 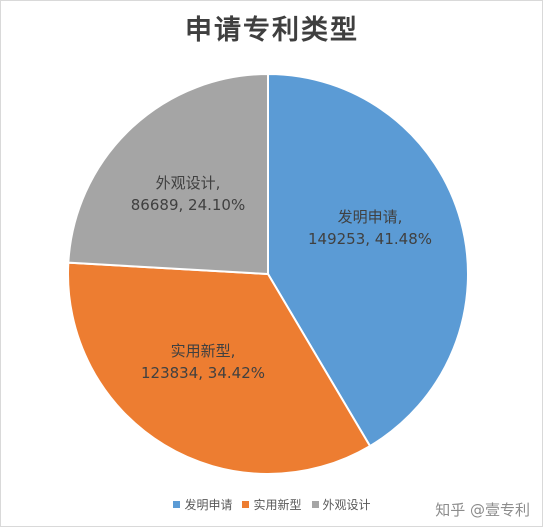 What do you see at coordinates (272, 30) in the screenshot?
I see `chart-title: 申请专利类型` at bounding box center [272, 30].